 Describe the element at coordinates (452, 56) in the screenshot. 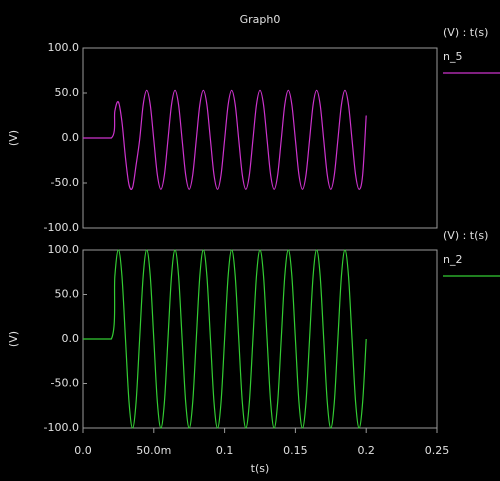

I see `legend-label: n_5` at that location.